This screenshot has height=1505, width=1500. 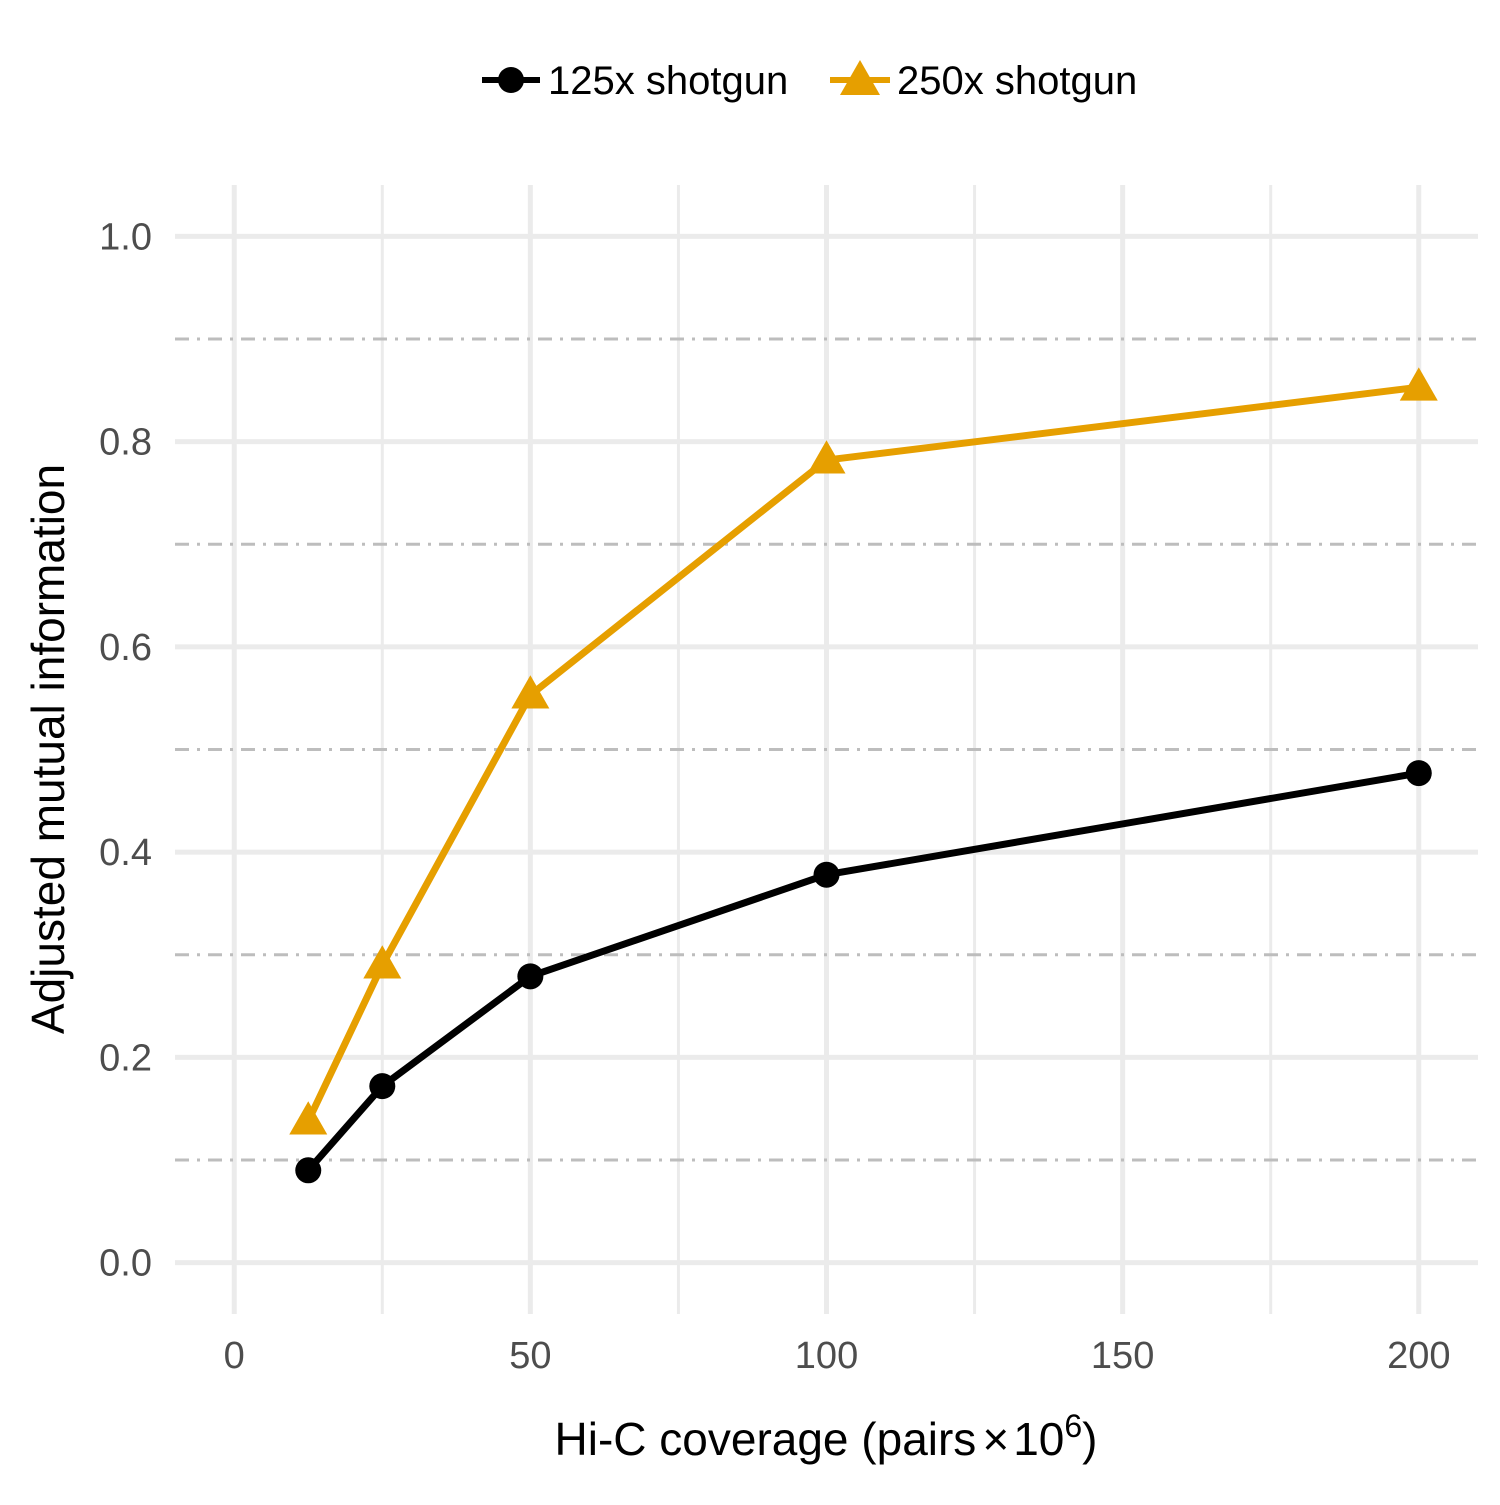 What do you see at coordinates (1122, 1356) in the screenshot?
I see `x-tick-label: 150` at bounding box center [1122, 1356].